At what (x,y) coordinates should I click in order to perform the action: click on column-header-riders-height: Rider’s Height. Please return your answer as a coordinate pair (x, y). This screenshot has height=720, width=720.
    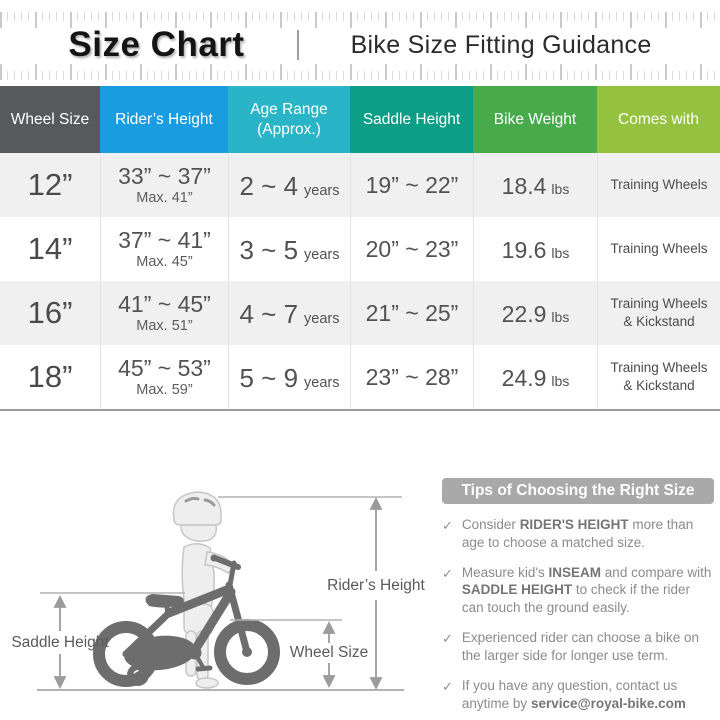
    Looking at the image, I should click on (164, 119).